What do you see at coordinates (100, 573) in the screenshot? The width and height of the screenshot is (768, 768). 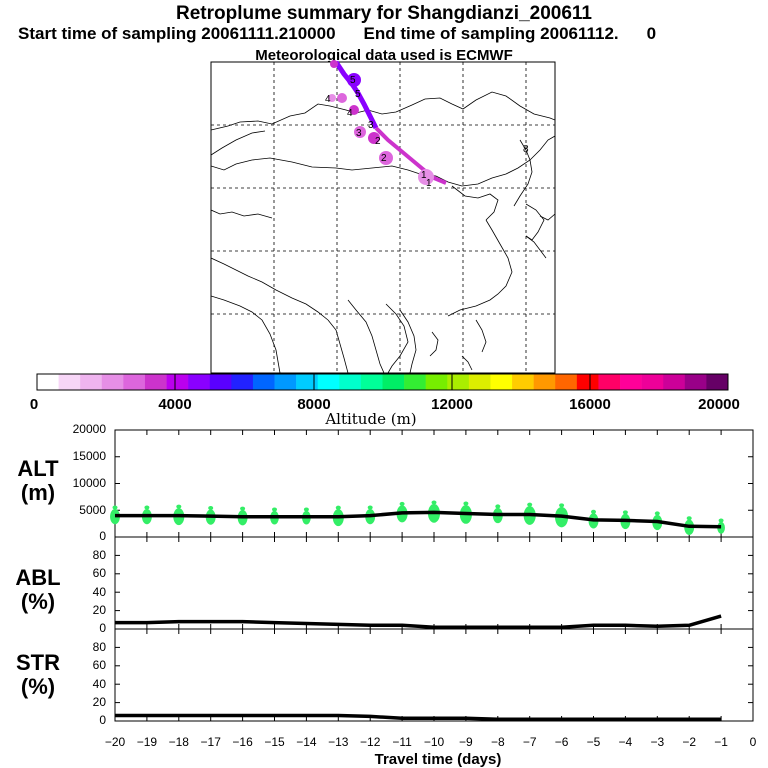 I see `abl-y-tick: 60` at bounding box center [100, 573].